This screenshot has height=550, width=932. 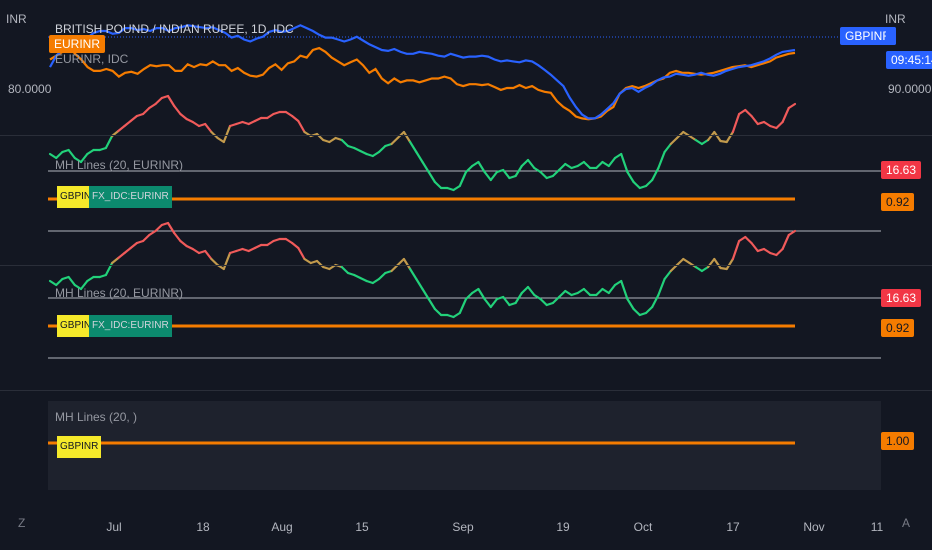 What do you see at coordinates (906, 523) in the screenshot?
I see `auto-scale-icon: A` at bounding box center [906, 523].